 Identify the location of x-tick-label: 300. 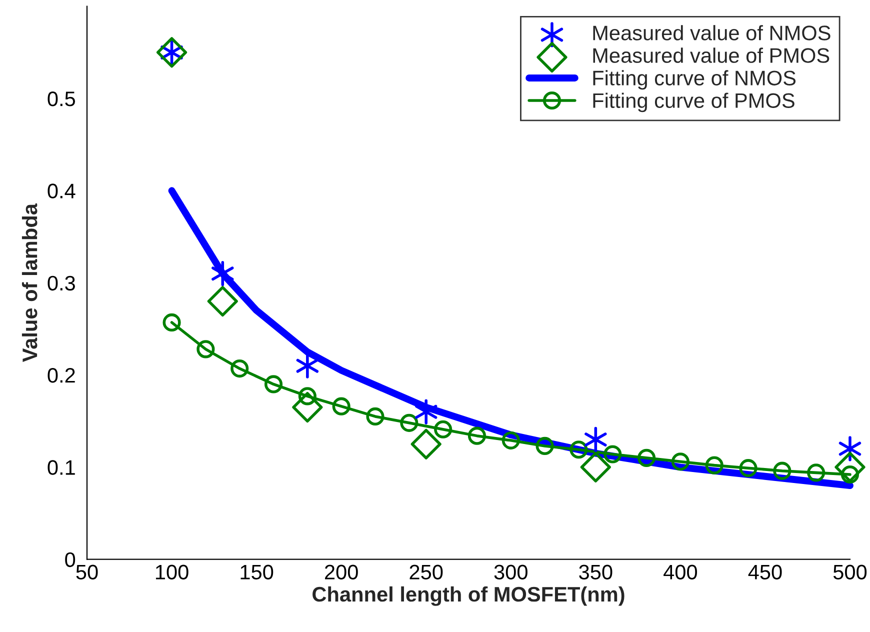
(511, 572).